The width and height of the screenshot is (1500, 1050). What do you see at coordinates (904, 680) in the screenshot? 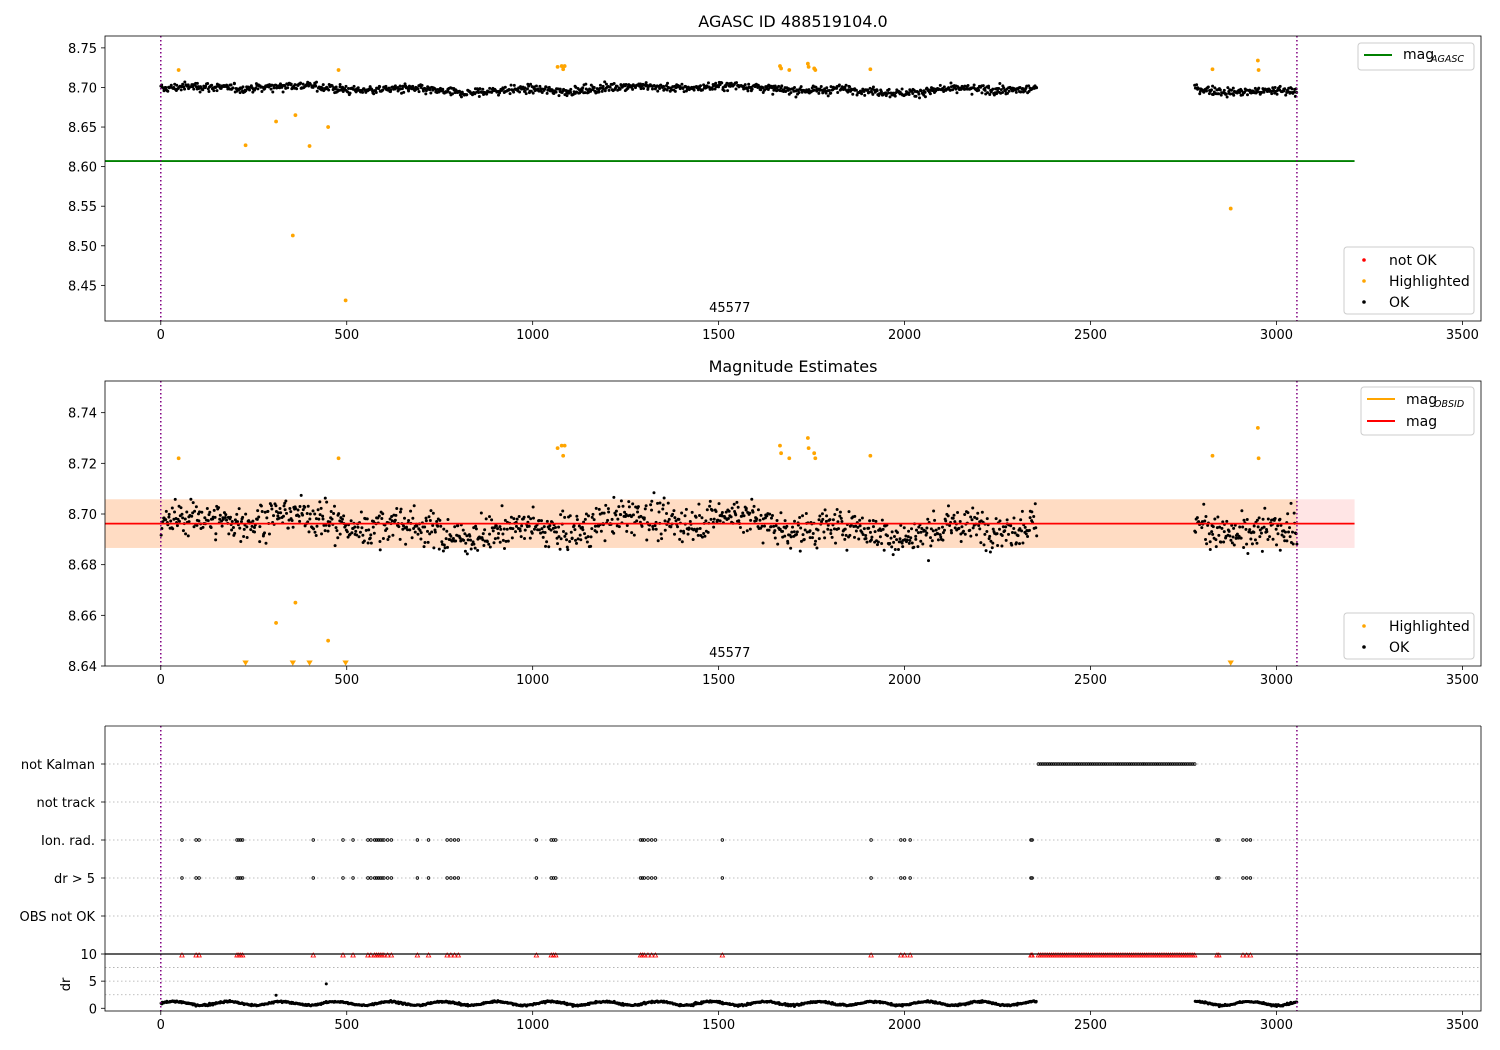
I see `x-tick-label: 2000` at bounding box center [904, 680].